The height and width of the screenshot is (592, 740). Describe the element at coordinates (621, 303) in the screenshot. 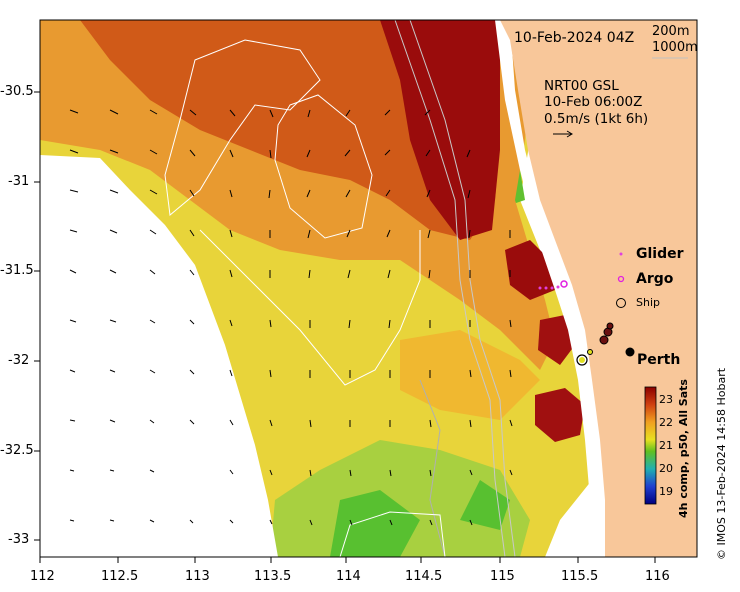

I see `legend-ship-symbol` at that location.